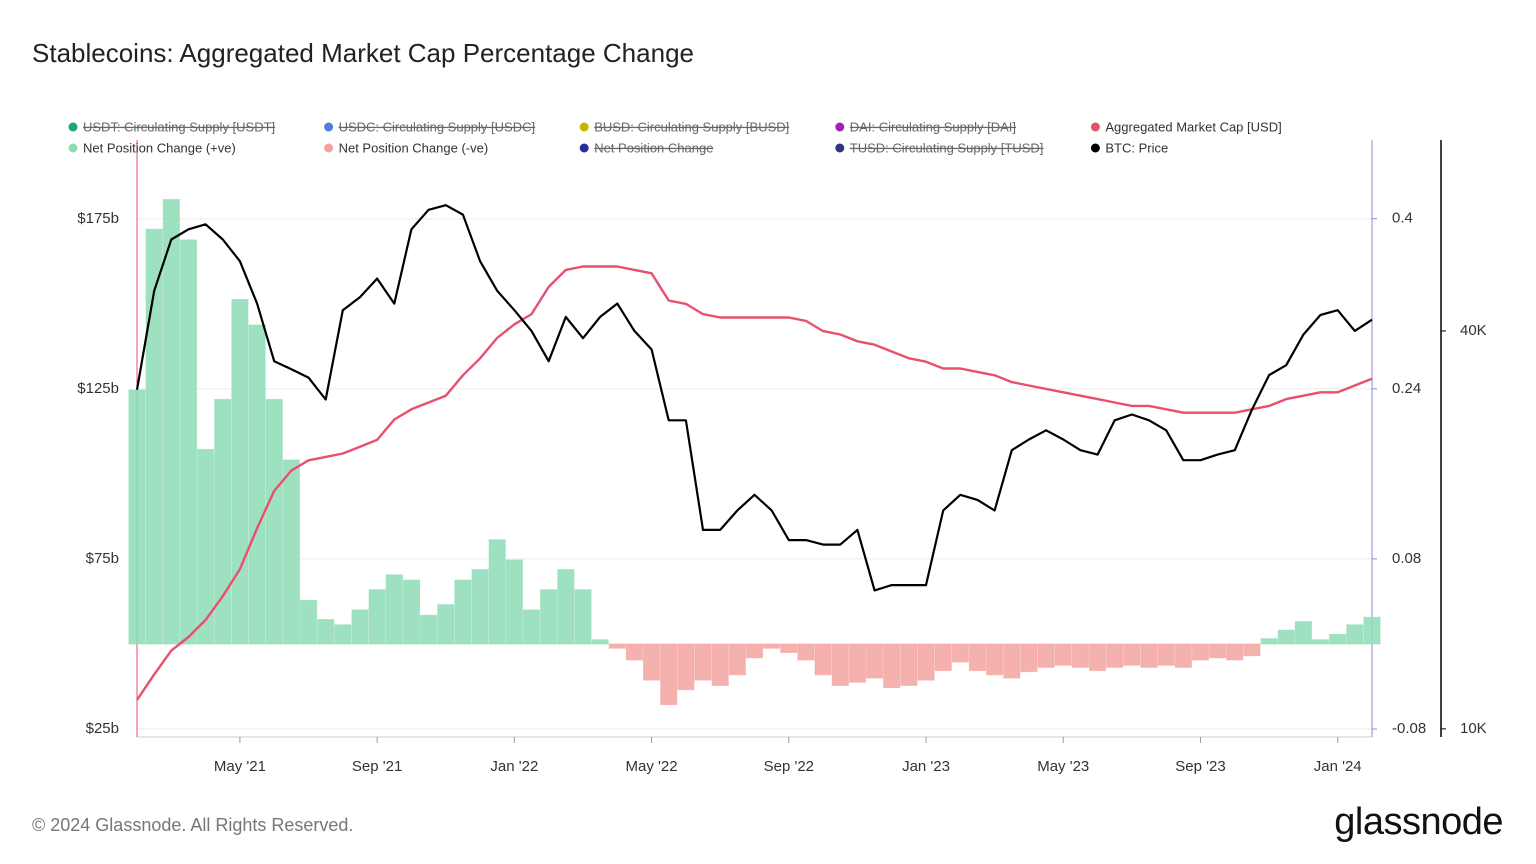 The height and width of the screenshot is (864, 1536). What do you see at coordinates (240, 766) in the screenshot?
I see `x-tick-label: May '21` at bounding box center [240, 766].